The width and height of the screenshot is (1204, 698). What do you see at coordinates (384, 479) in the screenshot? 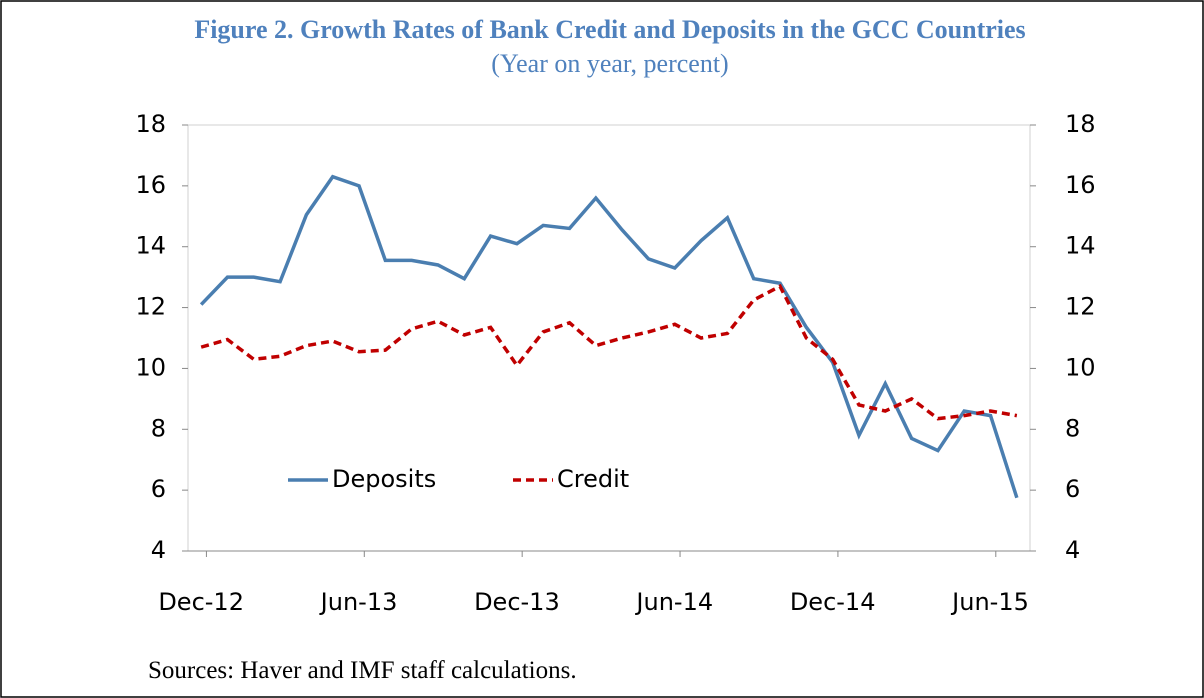
I see `legend-label: Deposits` at bounding box center [384, 479].